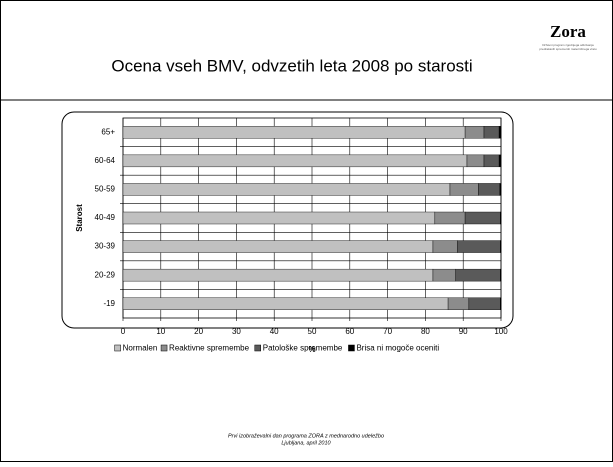  Describe the element at coordinates (425, 331) in the screenshot. I see `x-tick-label: 80` at that location.